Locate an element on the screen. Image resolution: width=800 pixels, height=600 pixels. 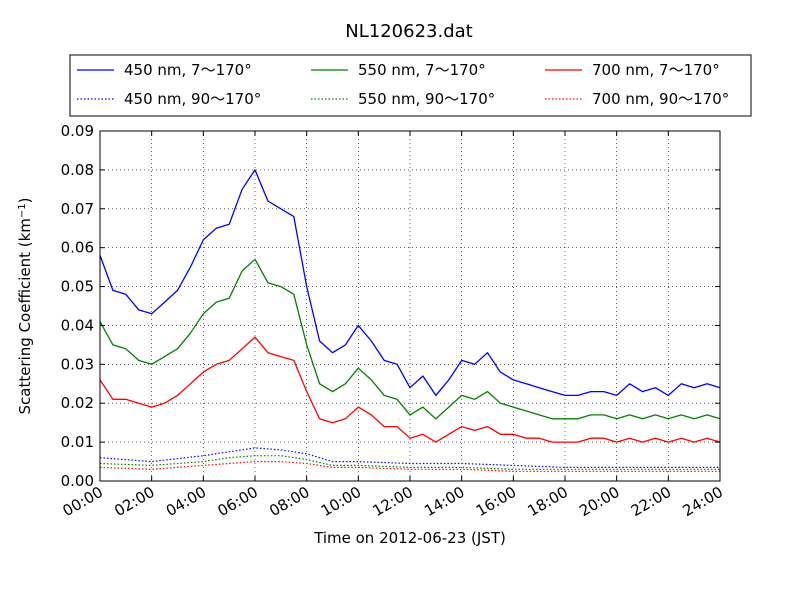
y-tick-label: 0.08 is located at coordinates (77, 170).